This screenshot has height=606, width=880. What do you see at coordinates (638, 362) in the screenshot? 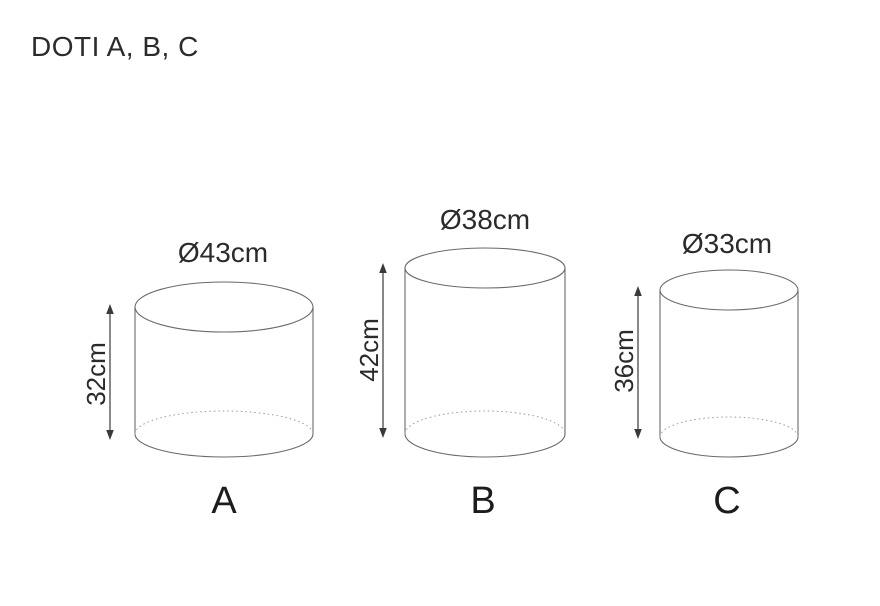
I see `pouf-c-height-dimension-arrow-icon` at bounding box center [638, 362].